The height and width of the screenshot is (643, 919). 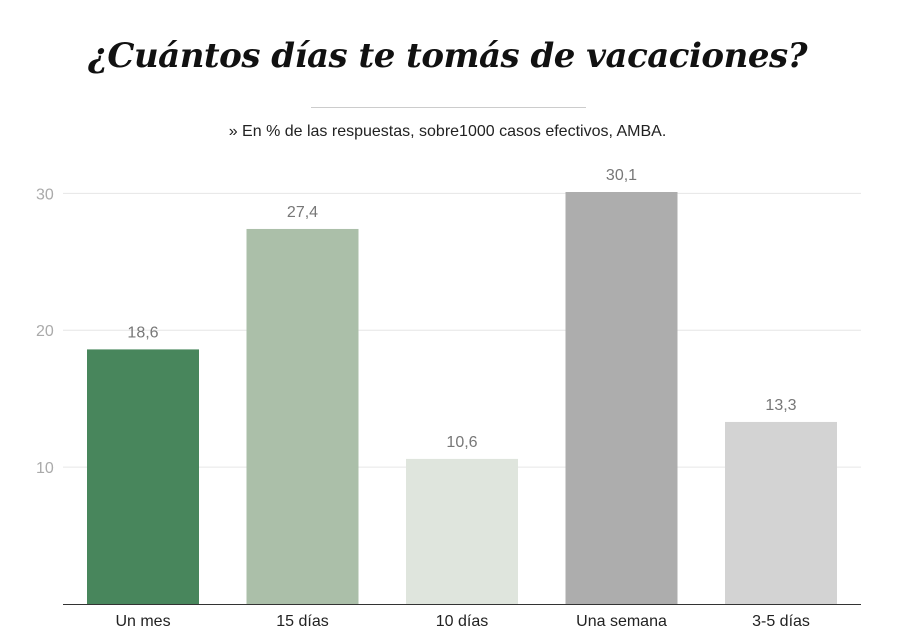 What do you see at coordinates (45, 468) in the screenshot?
I see `y-tick-label: 10` at bounding box center [45, 468].